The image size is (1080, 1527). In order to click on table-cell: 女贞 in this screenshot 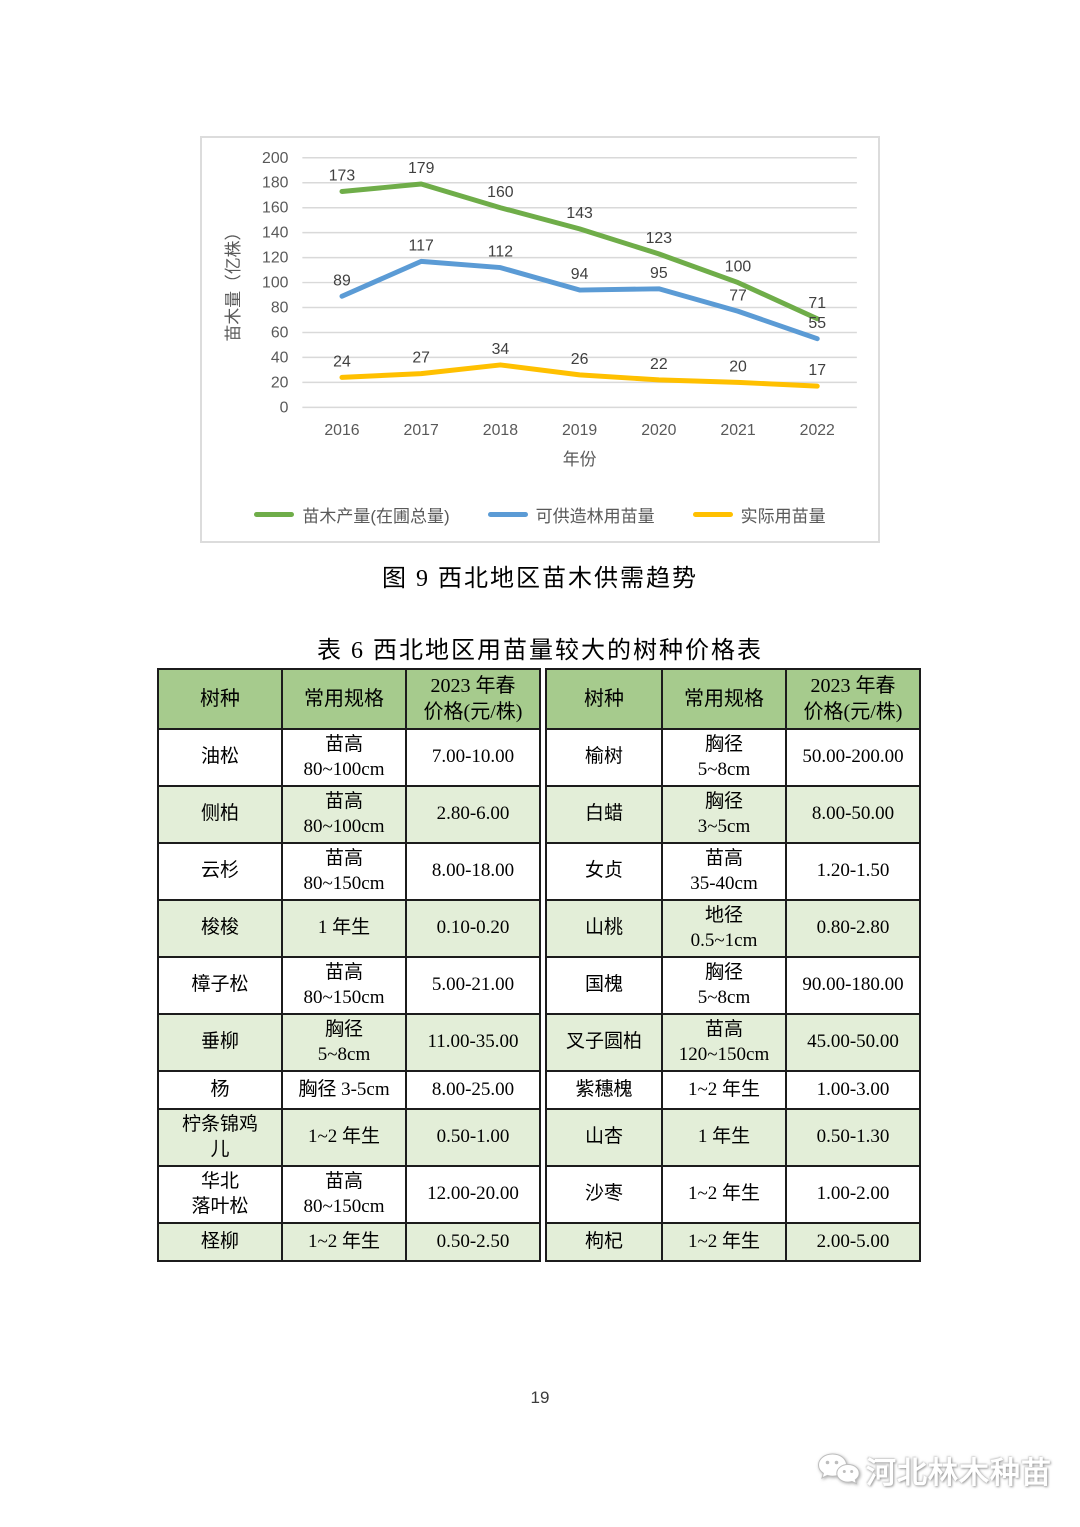, I will do `click(604, 871)`.